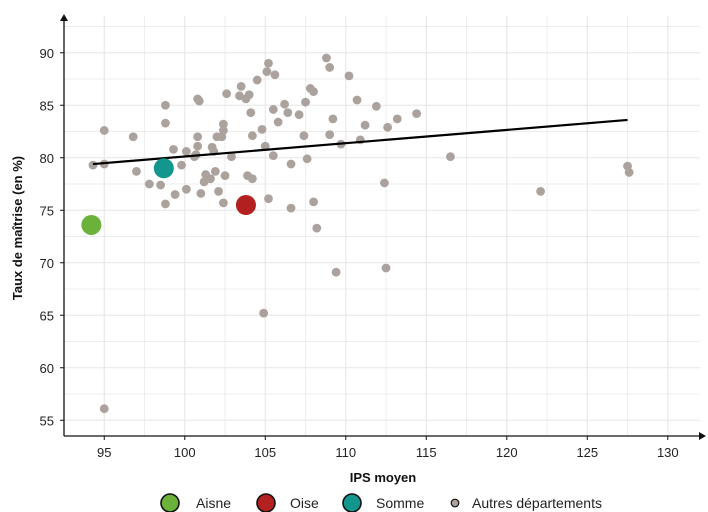 The image size is (708, 512). I want to click on legend-item-somme: Somme, so click(383, 502).